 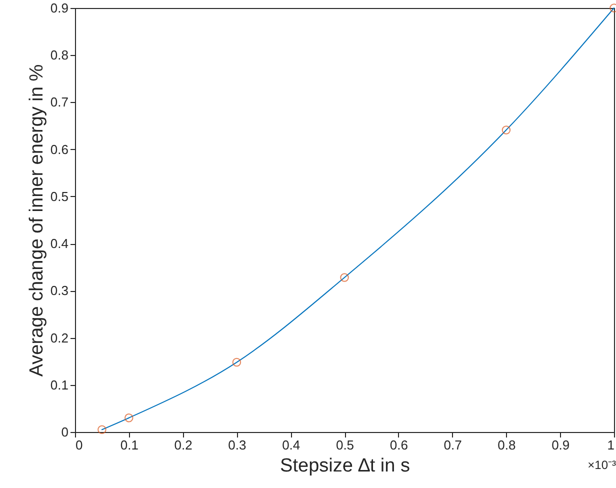 What do you see at coordinates (59, 149) in the screenshot?
I see `y-tick-label: 0.6` at bounding box center [59, 149].